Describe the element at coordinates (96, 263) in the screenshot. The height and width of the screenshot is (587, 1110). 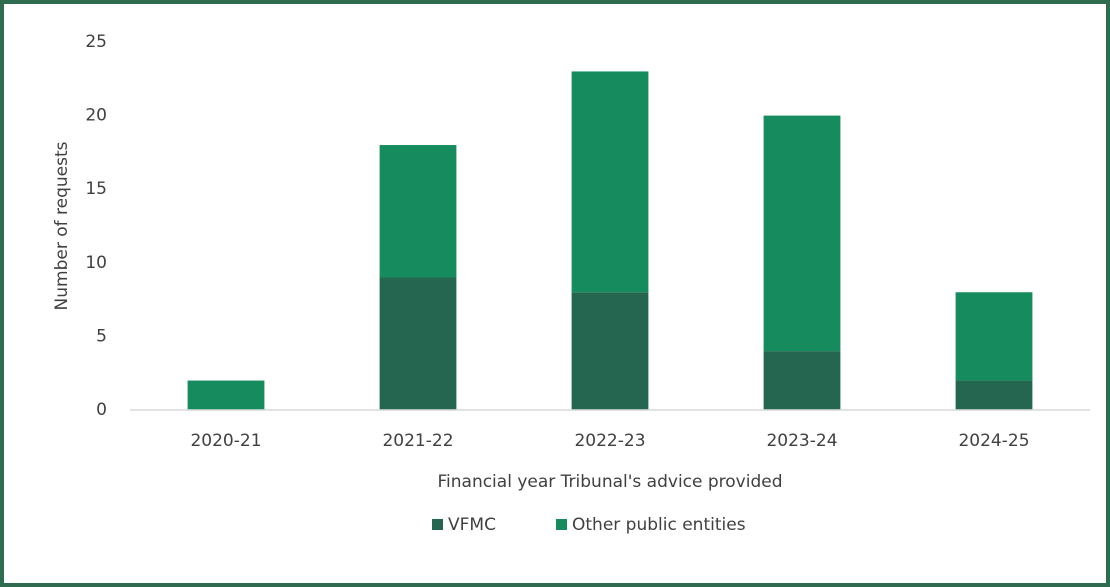
I see `y-tick-label: 10` at that location.